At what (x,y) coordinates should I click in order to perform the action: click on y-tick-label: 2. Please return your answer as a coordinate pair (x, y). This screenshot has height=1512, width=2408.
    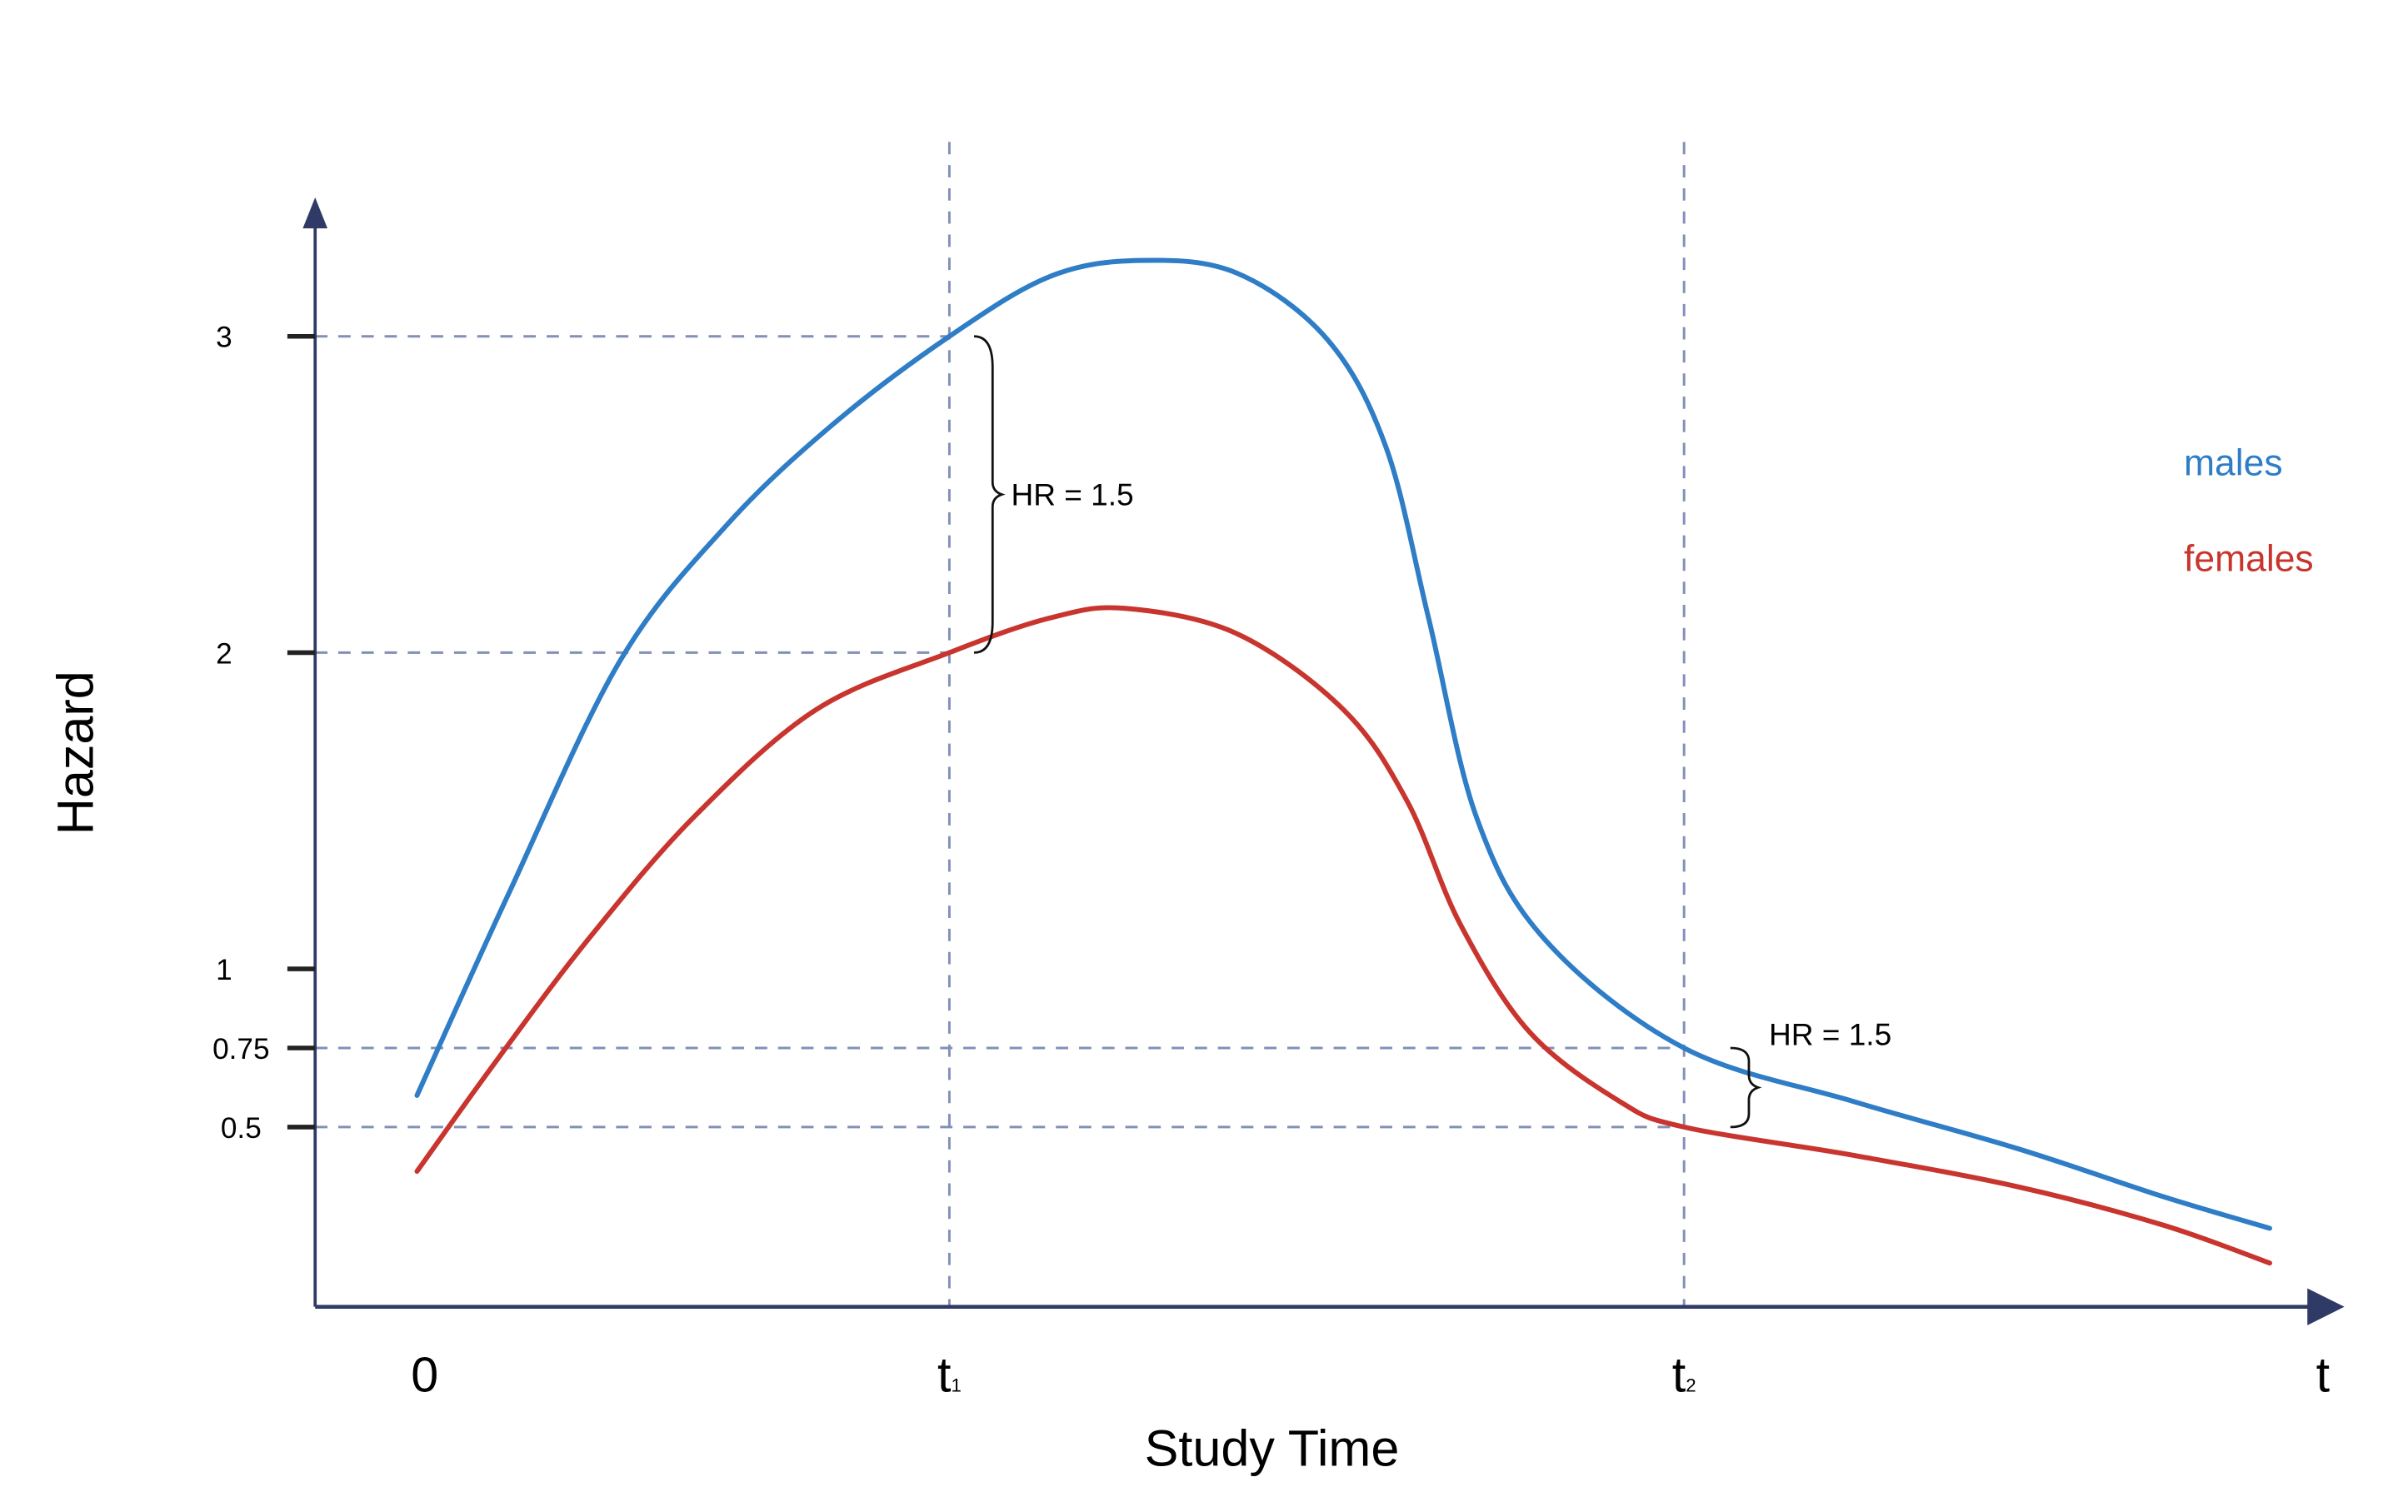
    Looking at the image, I should click on (224, 653).